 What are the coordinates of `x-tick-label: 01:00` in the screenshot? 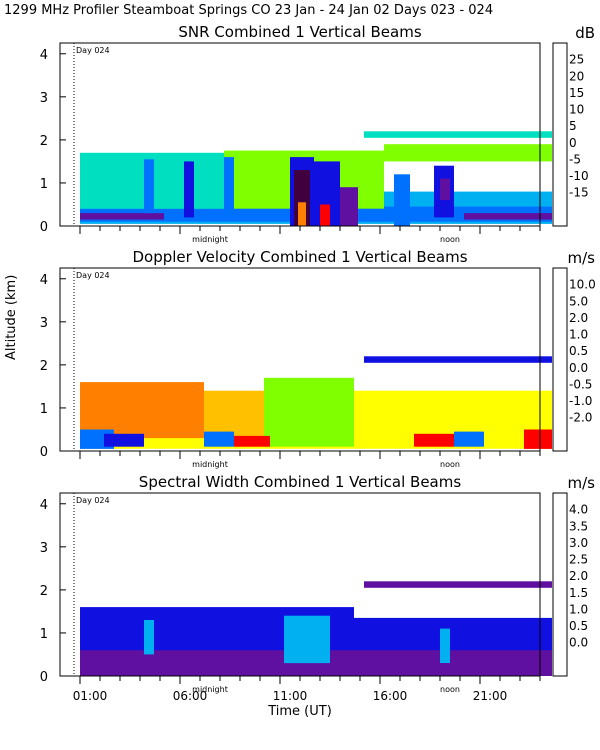 It's located at (90, 696).